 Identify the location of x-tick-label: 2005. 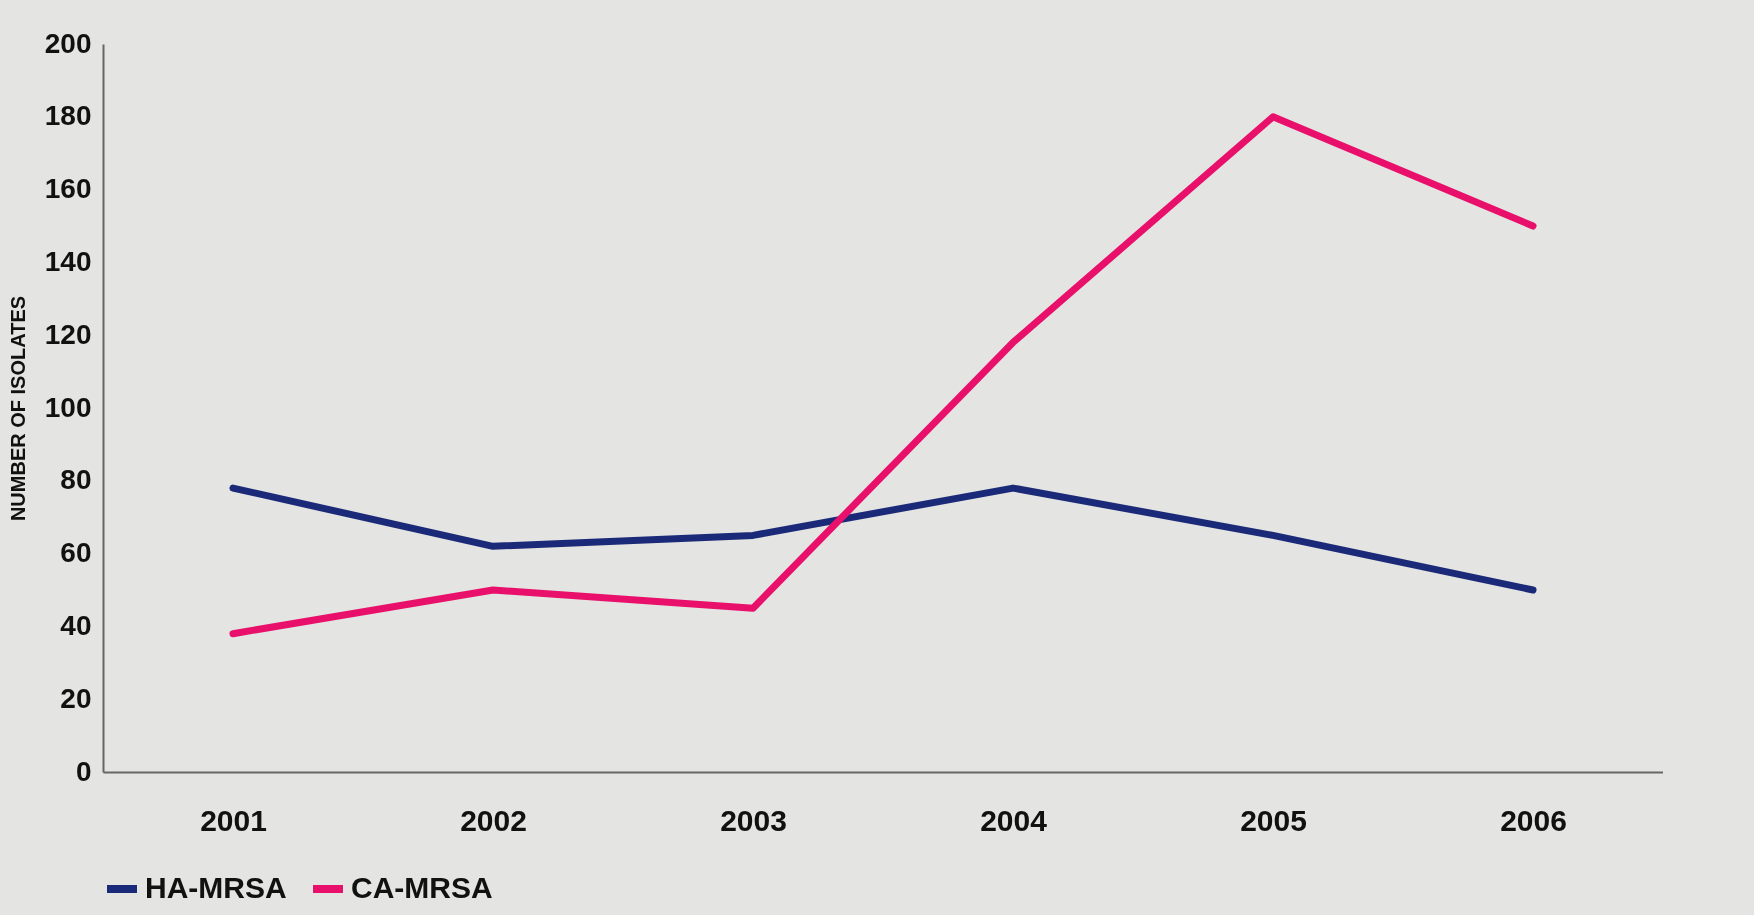
(1273, 820).